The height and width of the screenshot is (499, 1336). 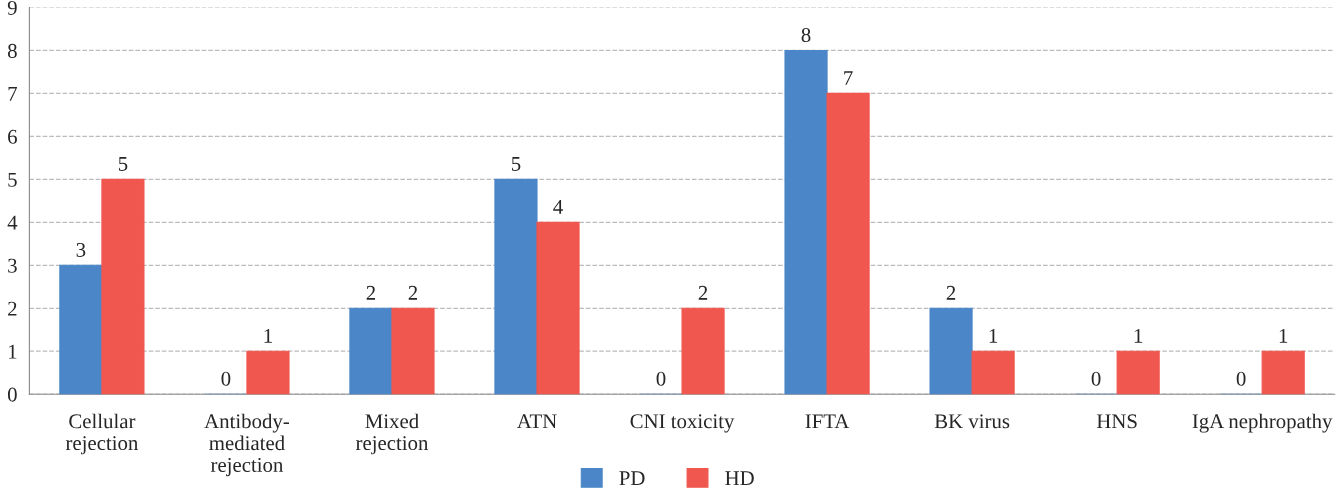 I want to click on x-tick-label: BK virus, so click(x=972, y=421).